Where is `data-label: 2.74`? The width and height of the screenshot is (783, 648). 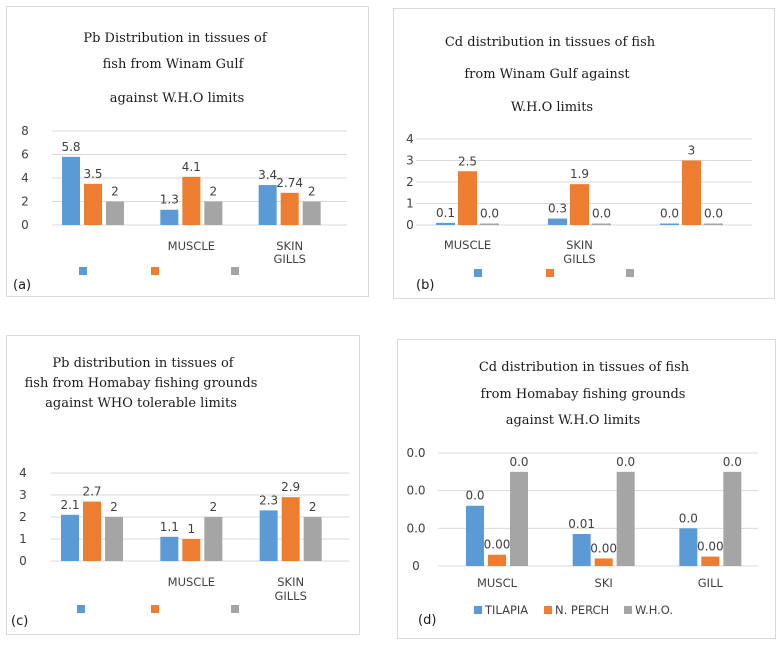 data-label: 2.74 is located at coordinates (289, 183).